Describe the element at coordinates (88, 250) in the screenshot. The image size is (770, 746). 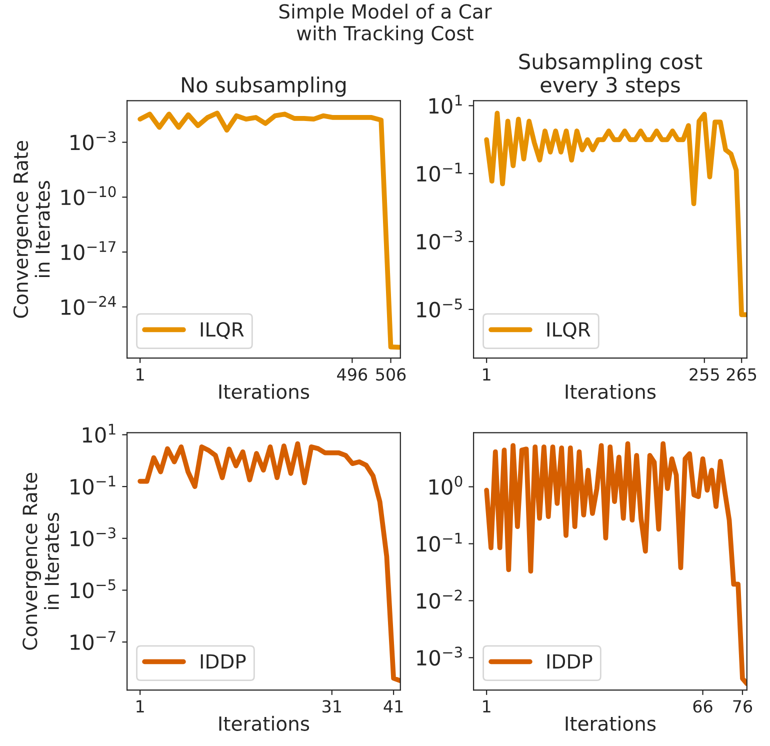
I see `y-tick-label: 10$^{−17}$` at that location.